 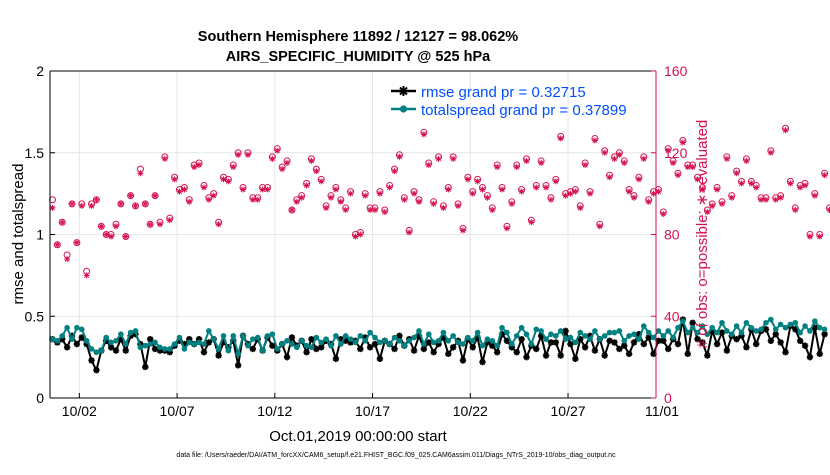 I want to click on y-tick-label-right: 80, so click(x=672, y=235).